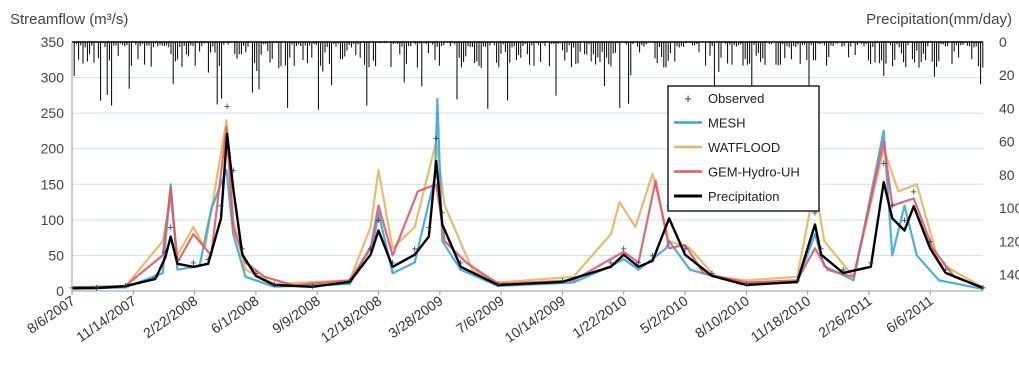  I want to click on y-left-axis-label: Streamflow (m³/s), so click(69, 19).